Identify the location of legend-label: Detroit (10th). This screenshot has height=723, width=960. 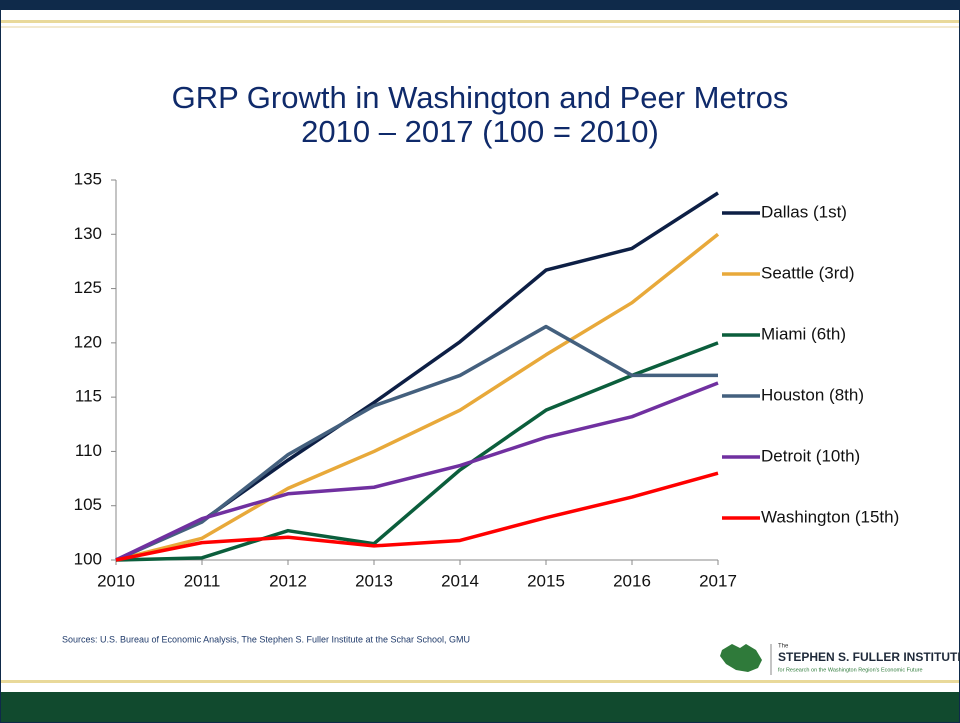
(810, 455).